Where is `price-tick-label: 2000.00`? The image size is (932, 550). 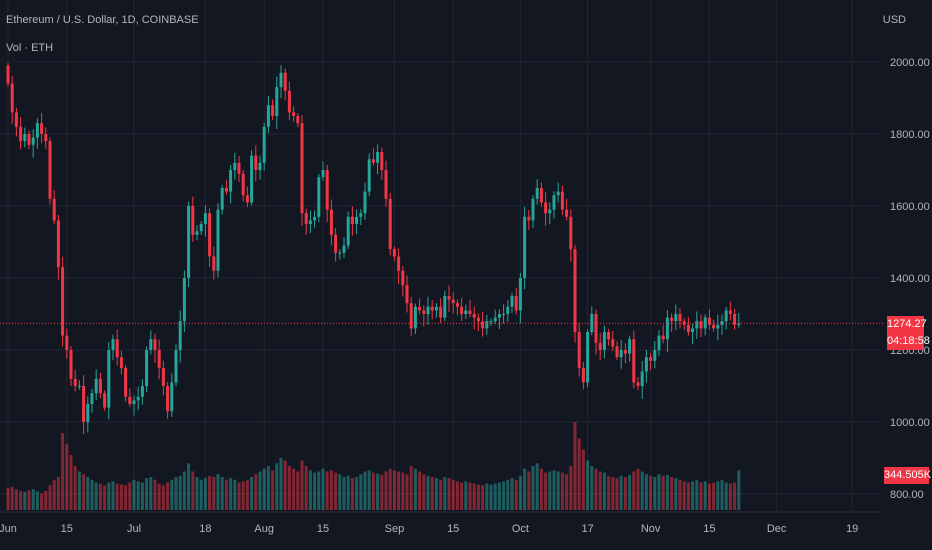 price-tick-label: 2000.00 is located at coordinates (910, 63).